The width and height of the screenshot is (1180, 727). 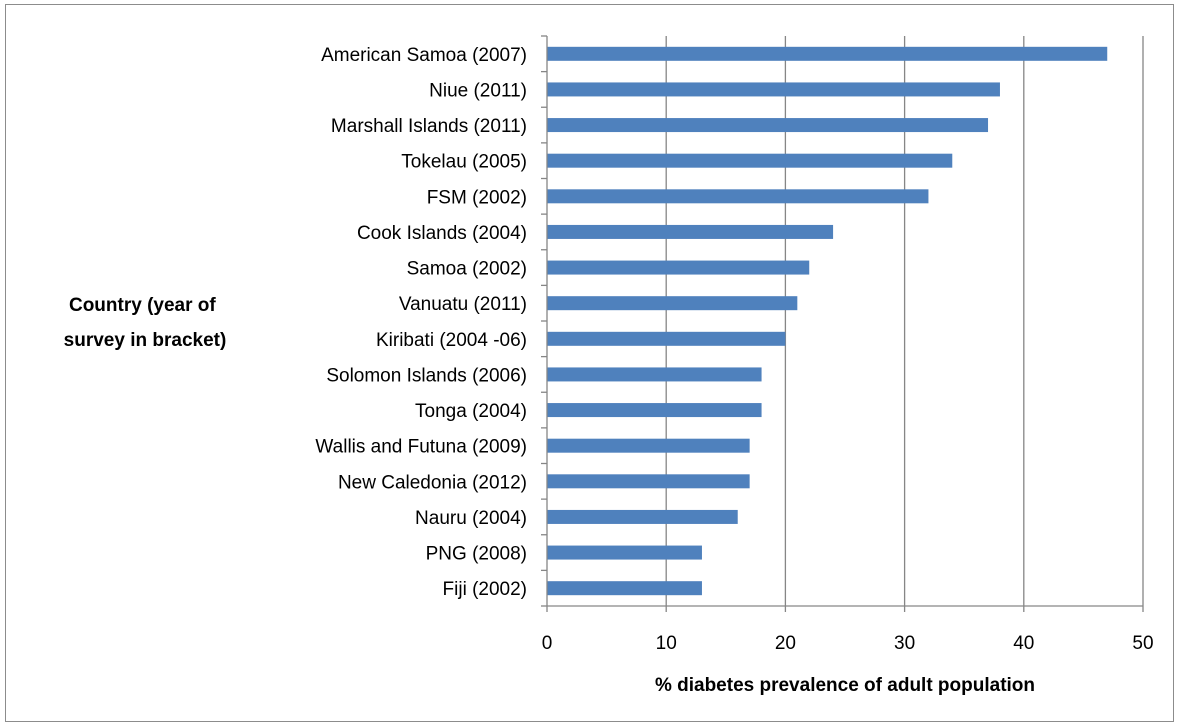 What do you see at coordinates (426, 375) in the screenshot?
I see `category-label: Solomon Islands (2006)` at bounding box center [426, 375].